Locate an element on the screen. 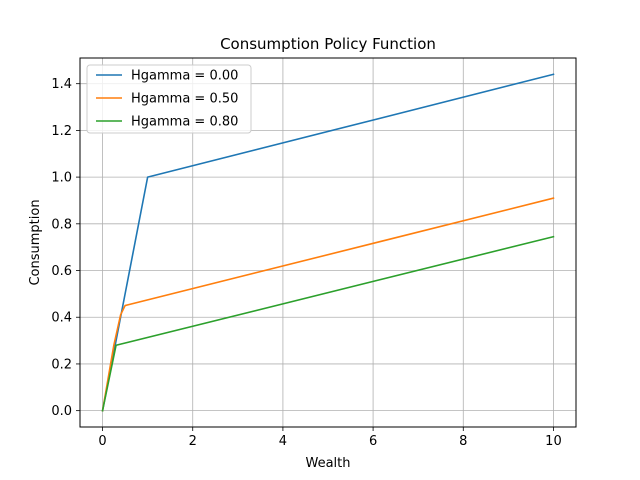 The width and height of the screenshot is (640, 480). y-tick-label: 1.0 is located at coordinates (61, 178).